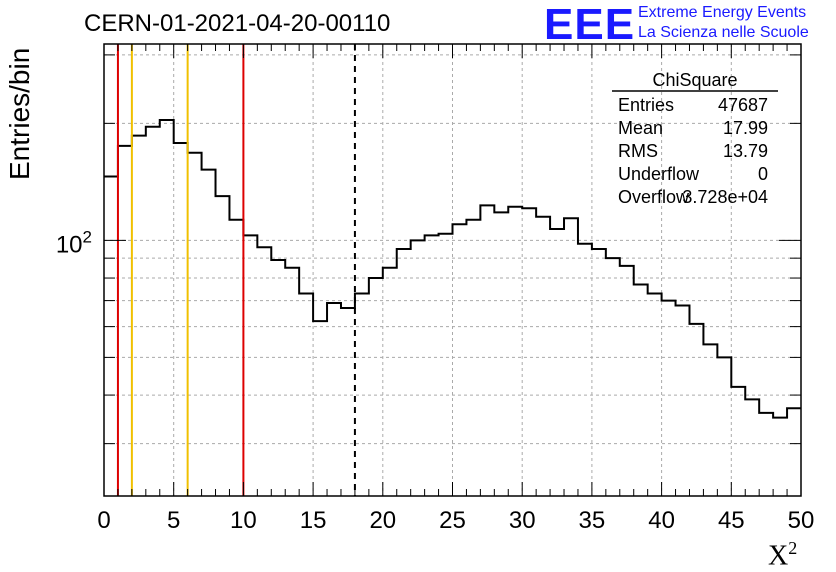 Image resolution: width=836 pixels, height=572 pixels. Describe the element at coordinates (793, 548) in the screenshot. I see `x-axis-label-sup: 2` at that location.